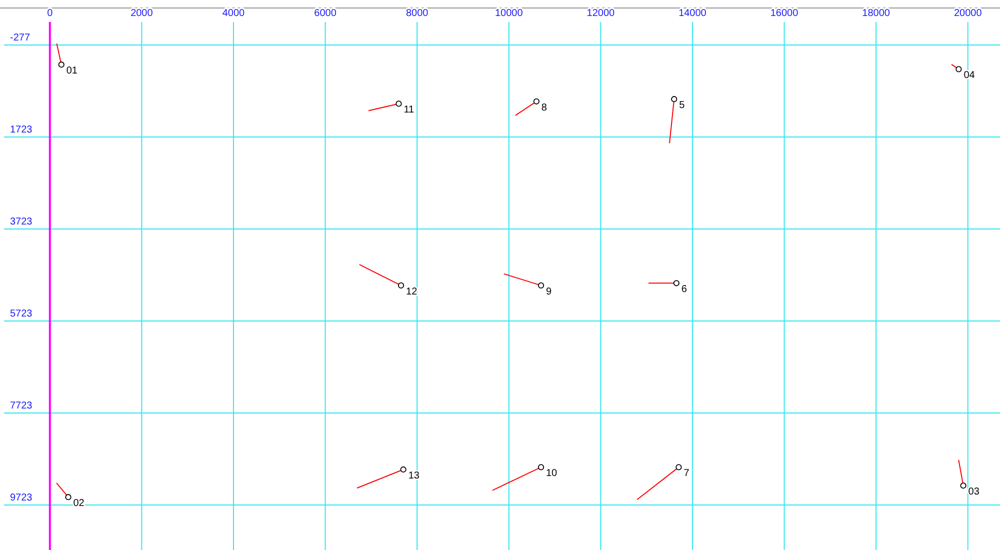 Image resolution: width=1000 pixels, height=550 pixels. Describe the element at coordinates (325, 13) in the screenshot. I see `x-tick-label: 6000` at that location.